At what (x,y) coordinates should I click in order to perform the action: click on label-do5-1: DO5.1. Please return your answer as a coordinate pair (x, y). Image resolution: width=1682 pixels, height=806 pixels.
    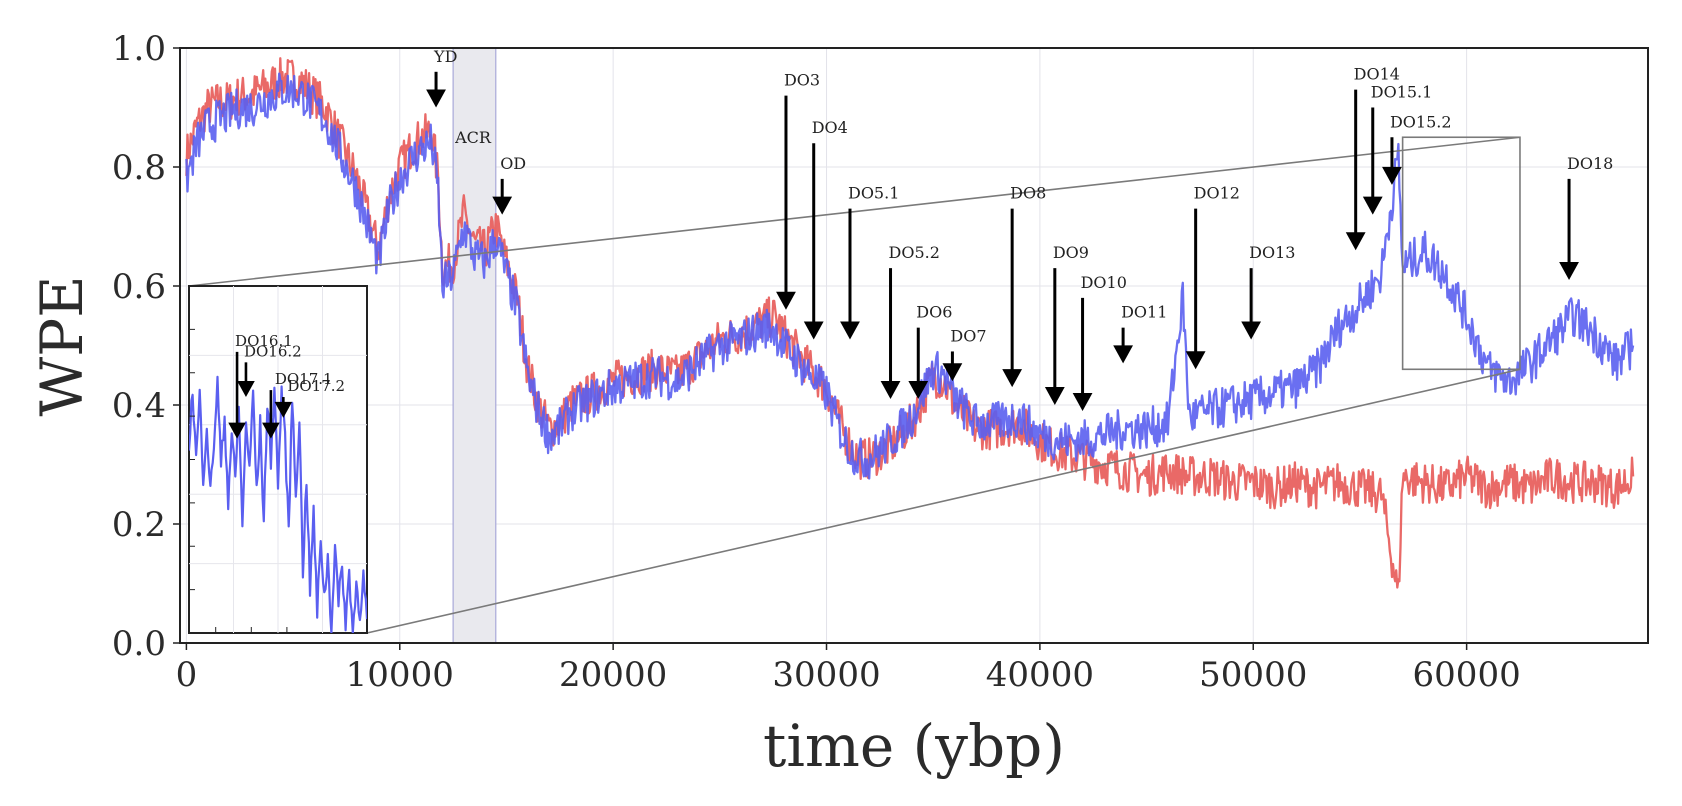
    Looking at the image, I should click on (873, 193).